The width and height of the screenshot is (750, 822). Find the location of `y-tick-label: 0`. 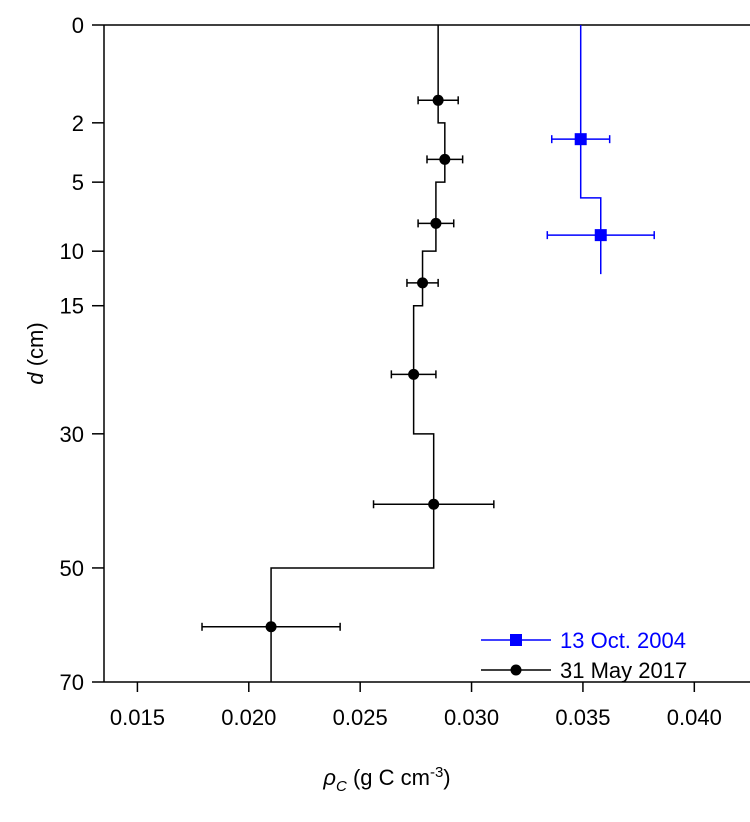

y-tick-label: 0 is located at coordinates (78, 25).